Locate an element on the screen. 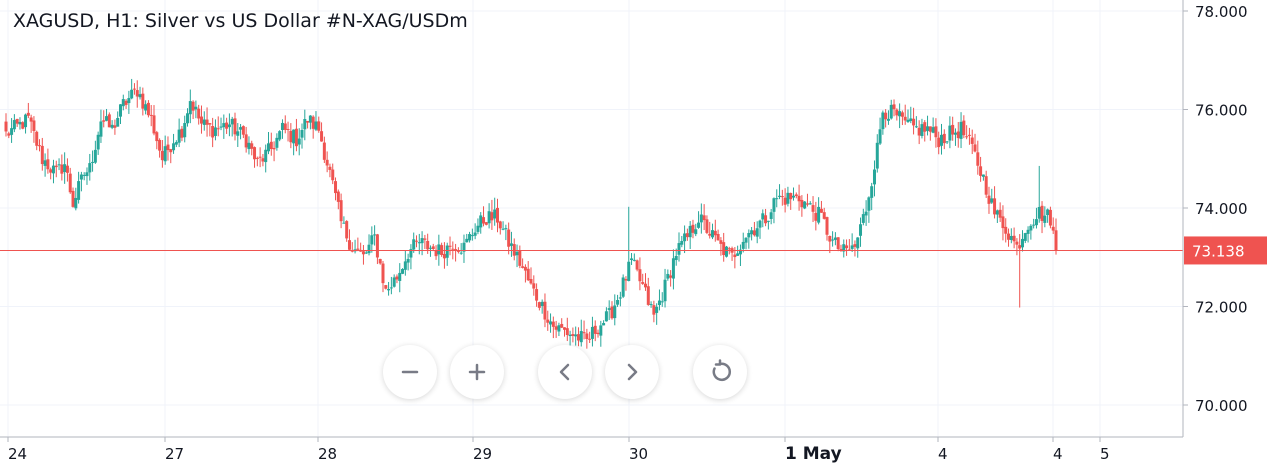 This screenshot has width=1267, height=470. scroll-right-button is located at coordinates (632, 372).